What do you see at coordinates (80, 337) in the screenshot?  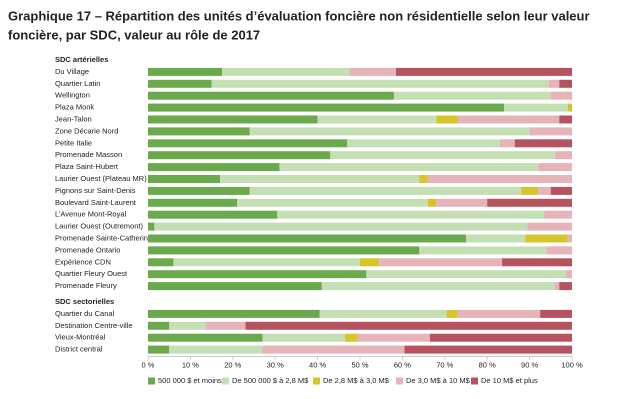 I see `y-tick-label: Vieux-Montréal` at bounding box center [80, 337].